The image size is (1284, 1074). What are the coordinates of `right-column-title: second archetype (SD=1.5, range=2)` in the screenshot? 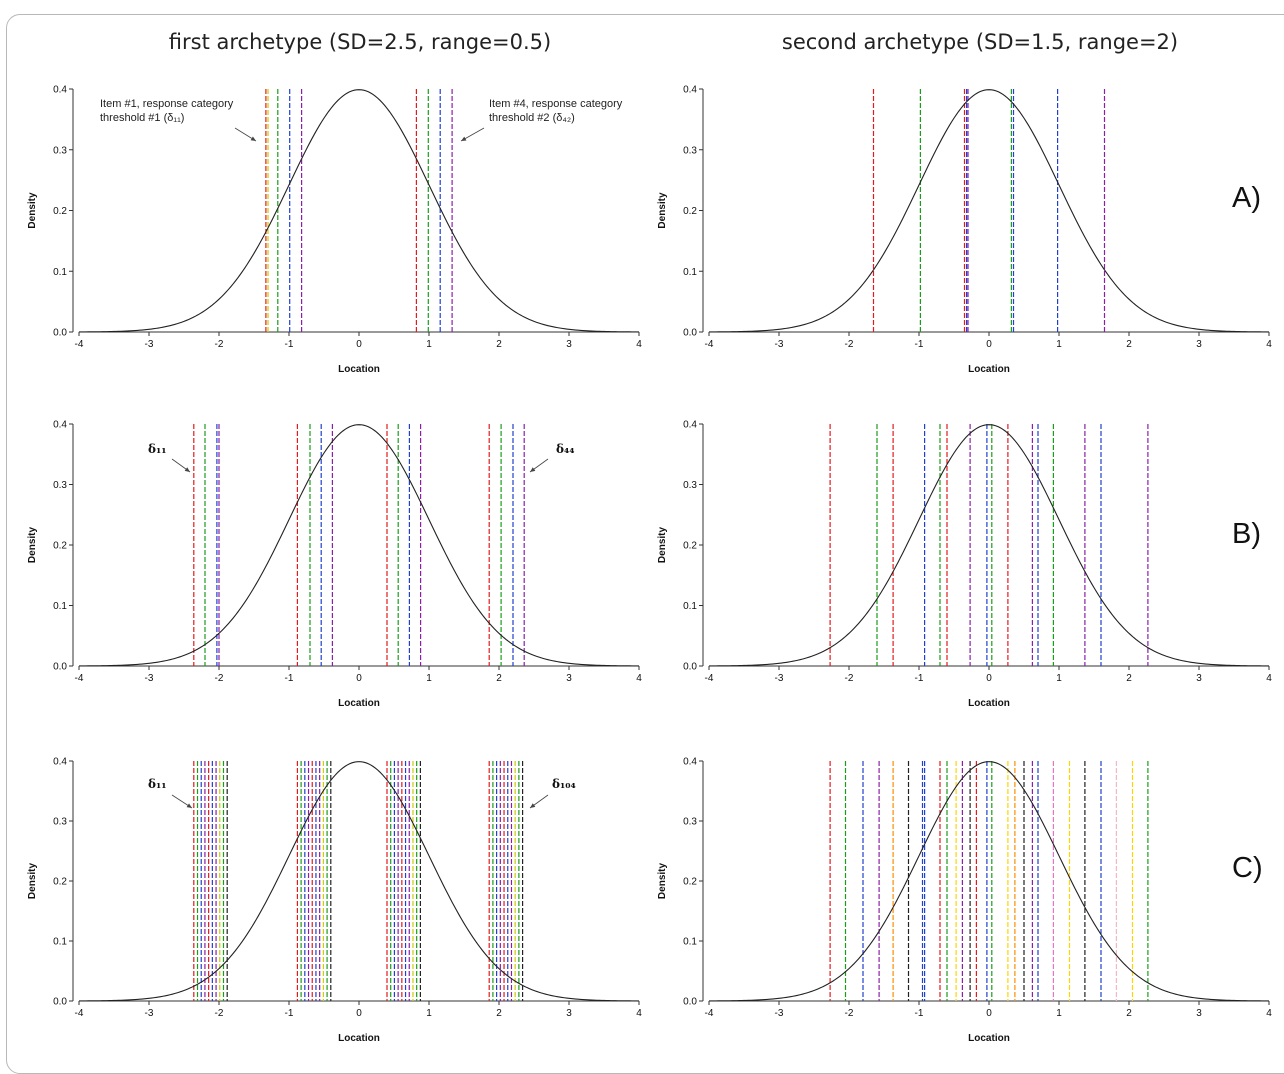 It's located at (980, 42).